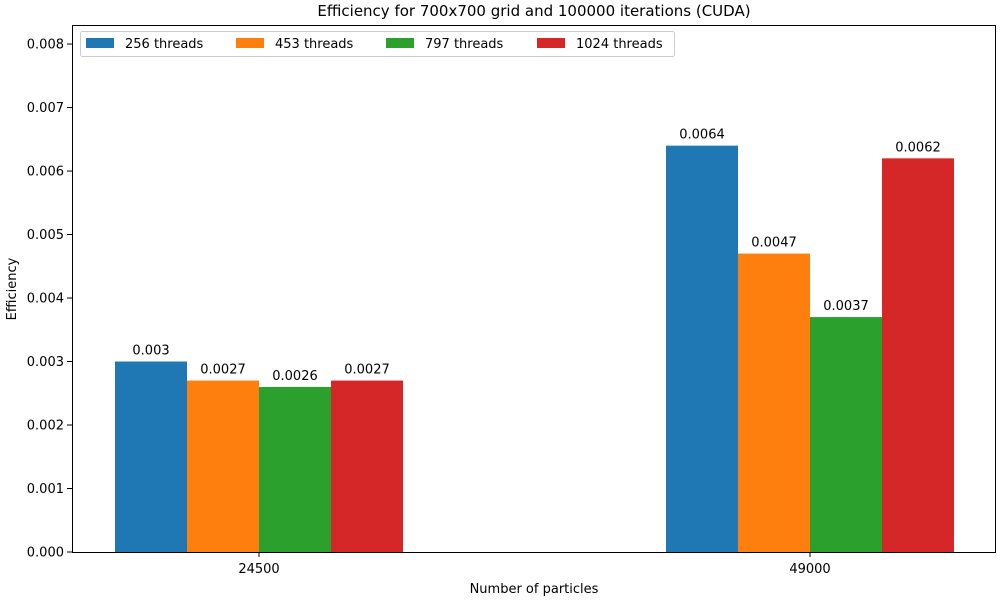 Image resolution: width=1000 pixels, height=600 pixels. I want to click on bar-value-label: 0.0047, so click(774, 243).